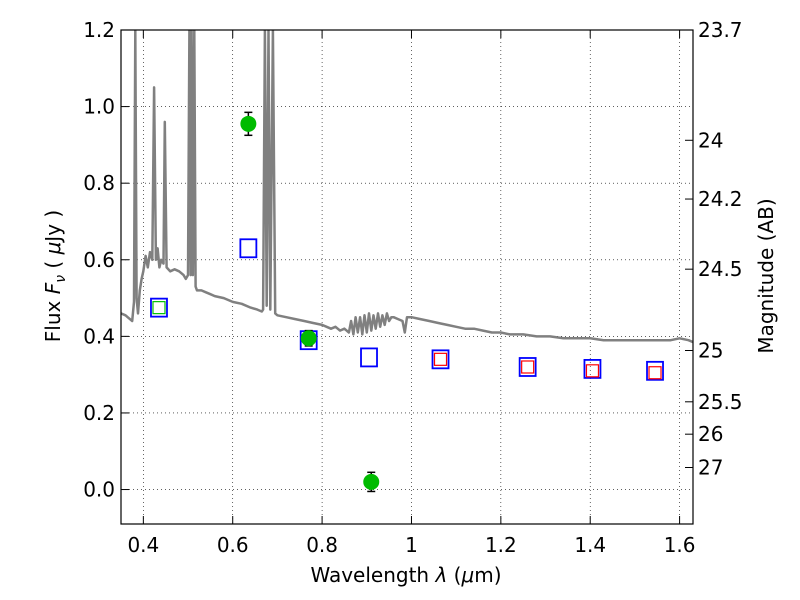  What do you see at coordinates (143, 545) in the screenshot?
I see `x-tick-label: 0.4` at bounding box center [143, 545].